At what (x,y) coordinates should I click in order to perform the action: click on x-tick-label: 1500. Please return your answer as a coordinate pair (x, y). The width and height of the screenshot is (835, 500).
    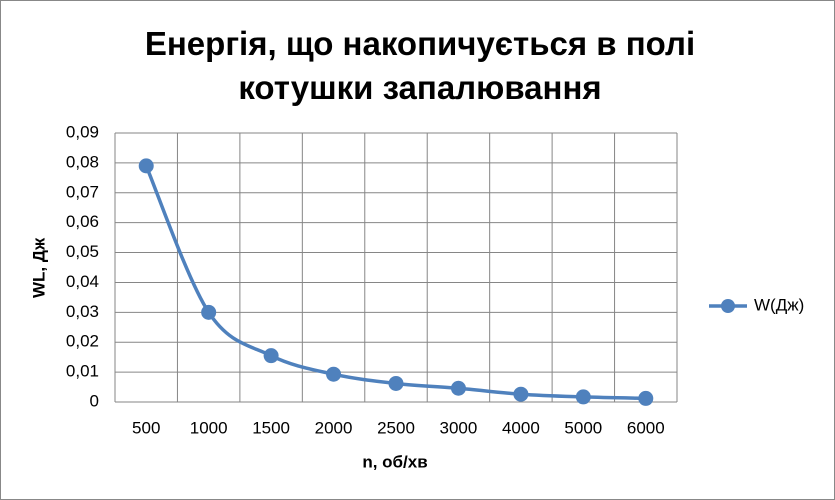
    Looking at the image, I should click on (271, 427).